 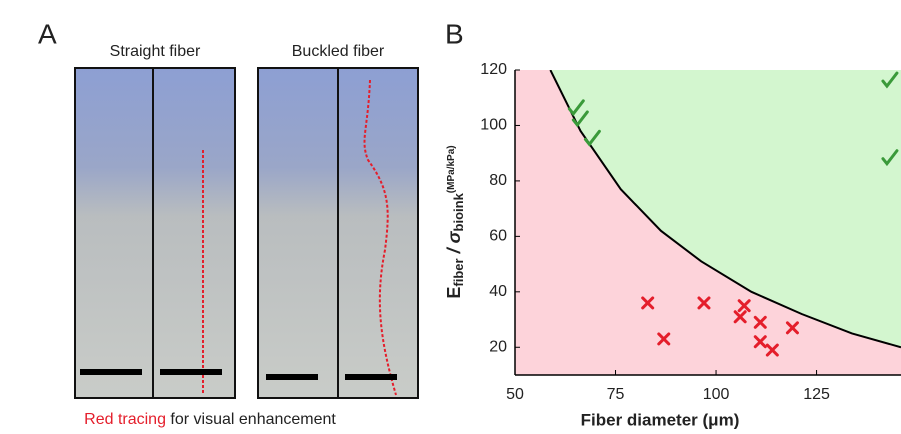 I want to click on y-tick-label: 60, so click(x=498, y=236).